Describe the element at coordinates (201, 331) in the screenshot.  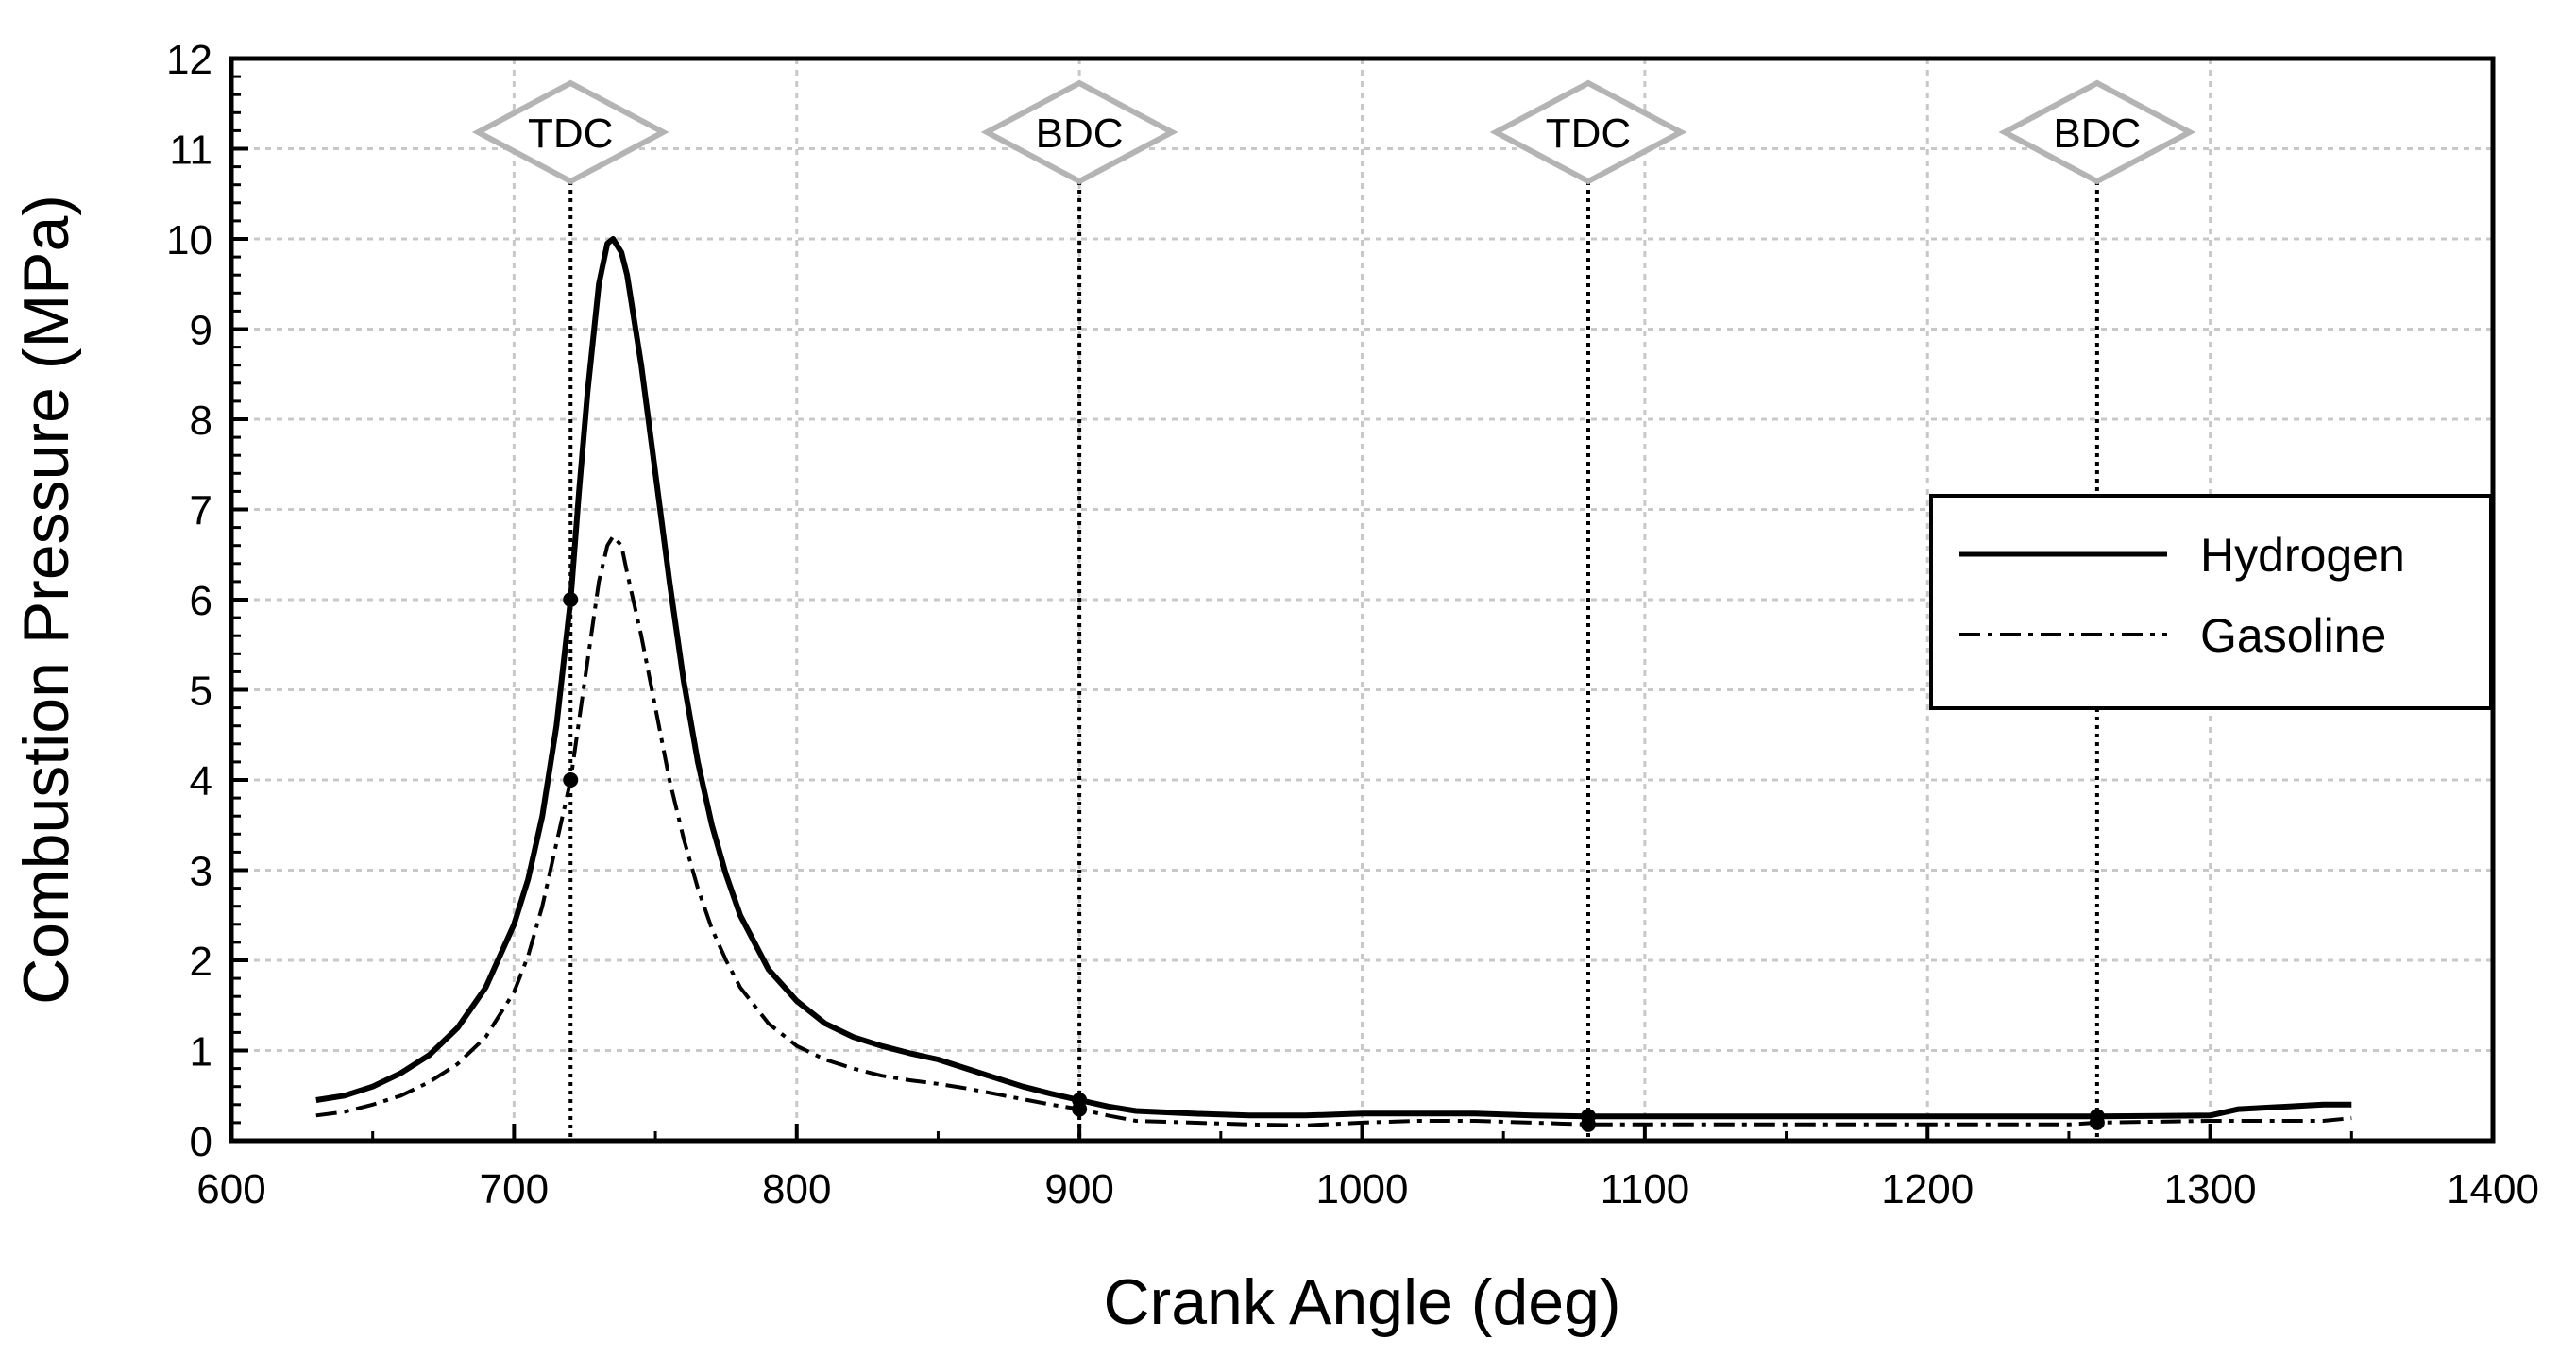
I see `y-tick-label: 9` at that location.